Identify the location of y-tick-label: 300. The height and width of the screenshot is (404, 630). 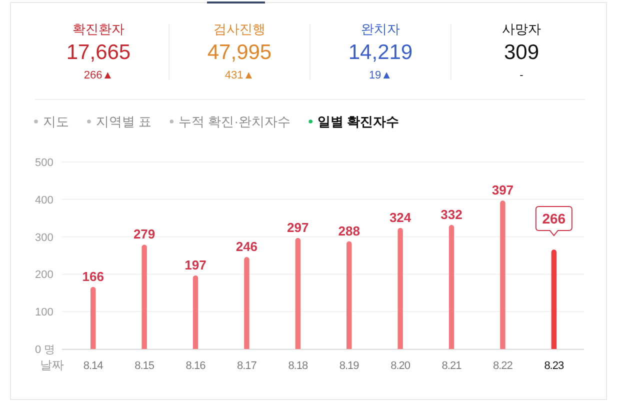
(44, 238).